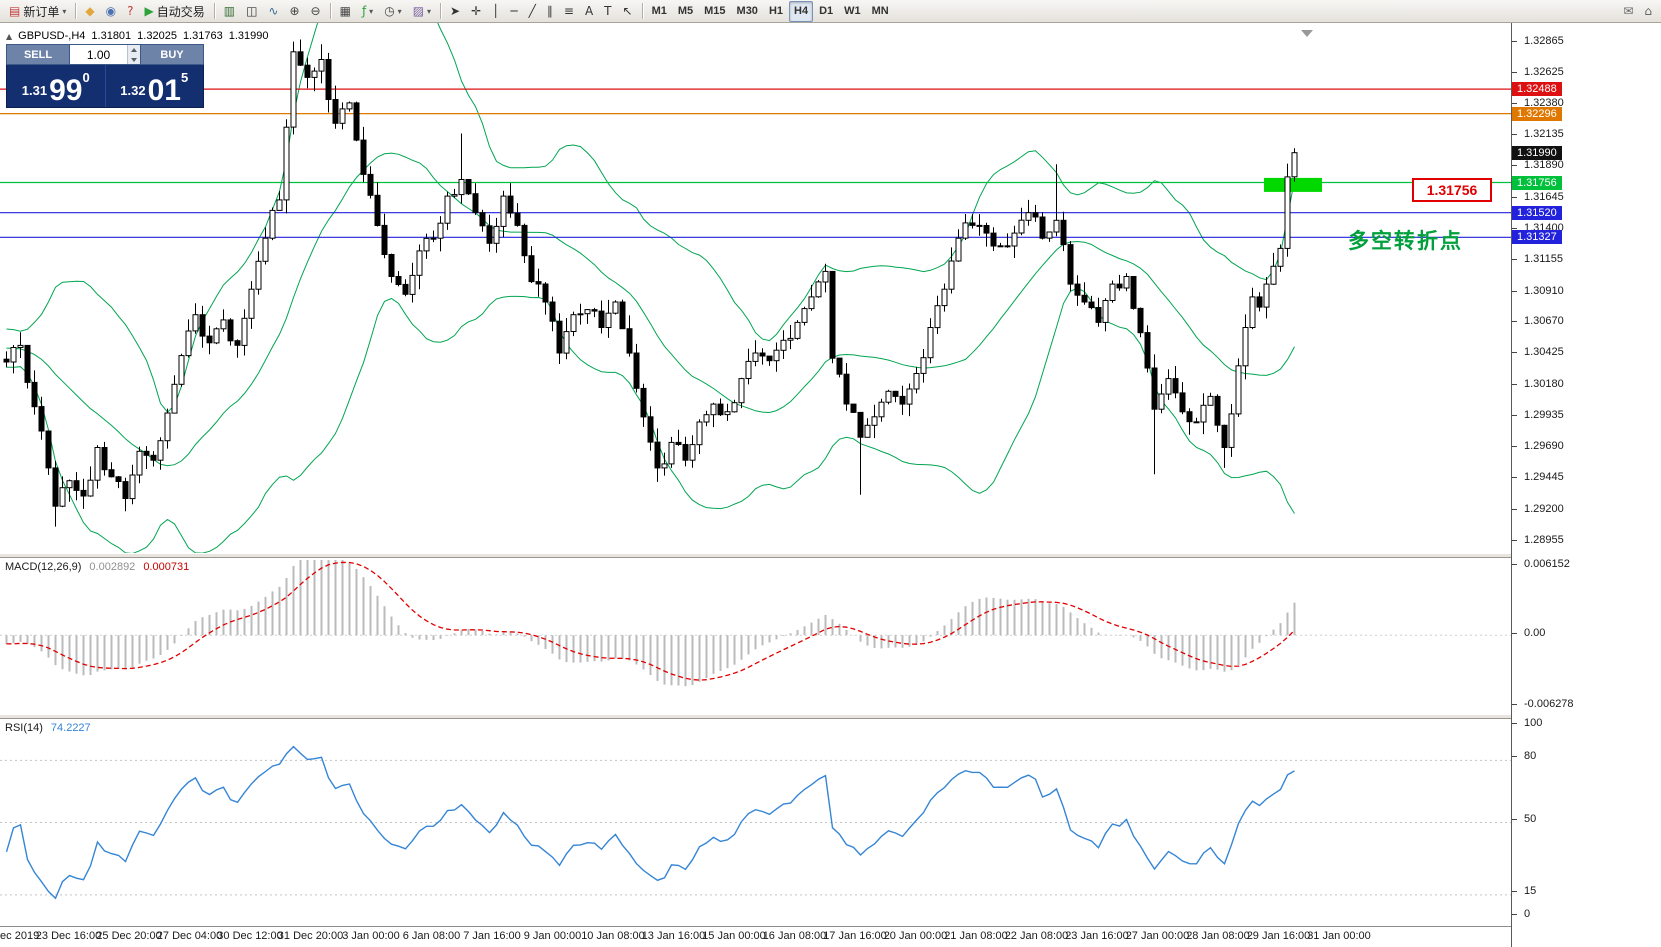  I want to click on bar-chart-icon: ▥, so click(229, 11).